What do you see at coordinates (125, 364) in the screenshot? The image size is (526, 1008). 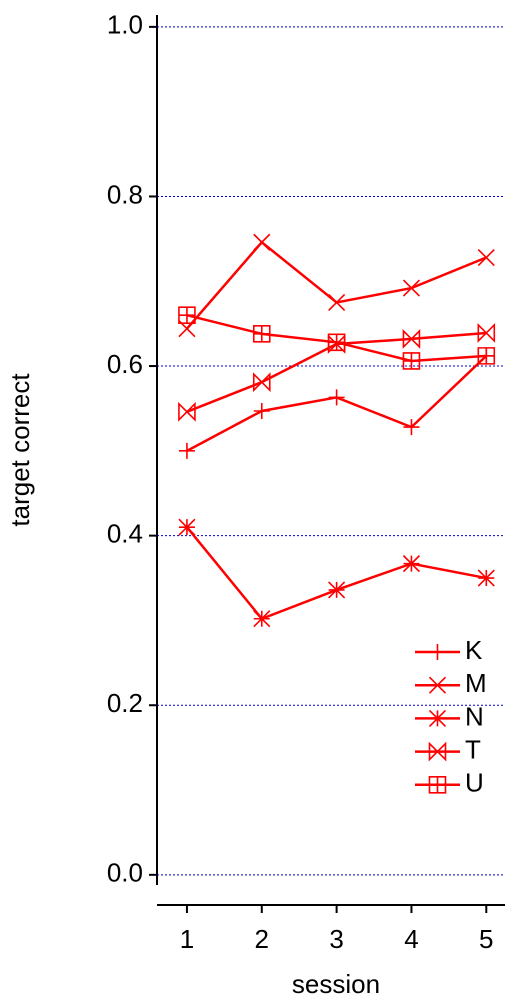 I see `y-tick-label: 0.6` at bounding box center [125, 364].